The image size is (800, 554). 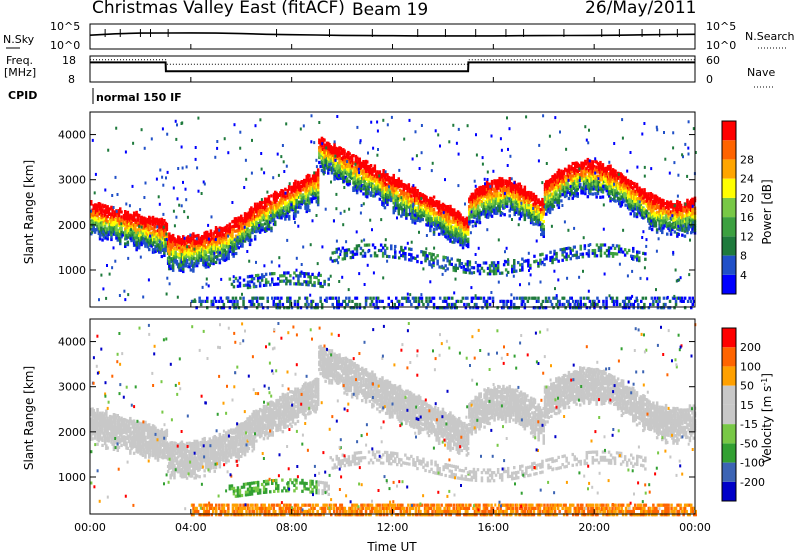 I want to click on nsky-series, so click(x=392, y=34).